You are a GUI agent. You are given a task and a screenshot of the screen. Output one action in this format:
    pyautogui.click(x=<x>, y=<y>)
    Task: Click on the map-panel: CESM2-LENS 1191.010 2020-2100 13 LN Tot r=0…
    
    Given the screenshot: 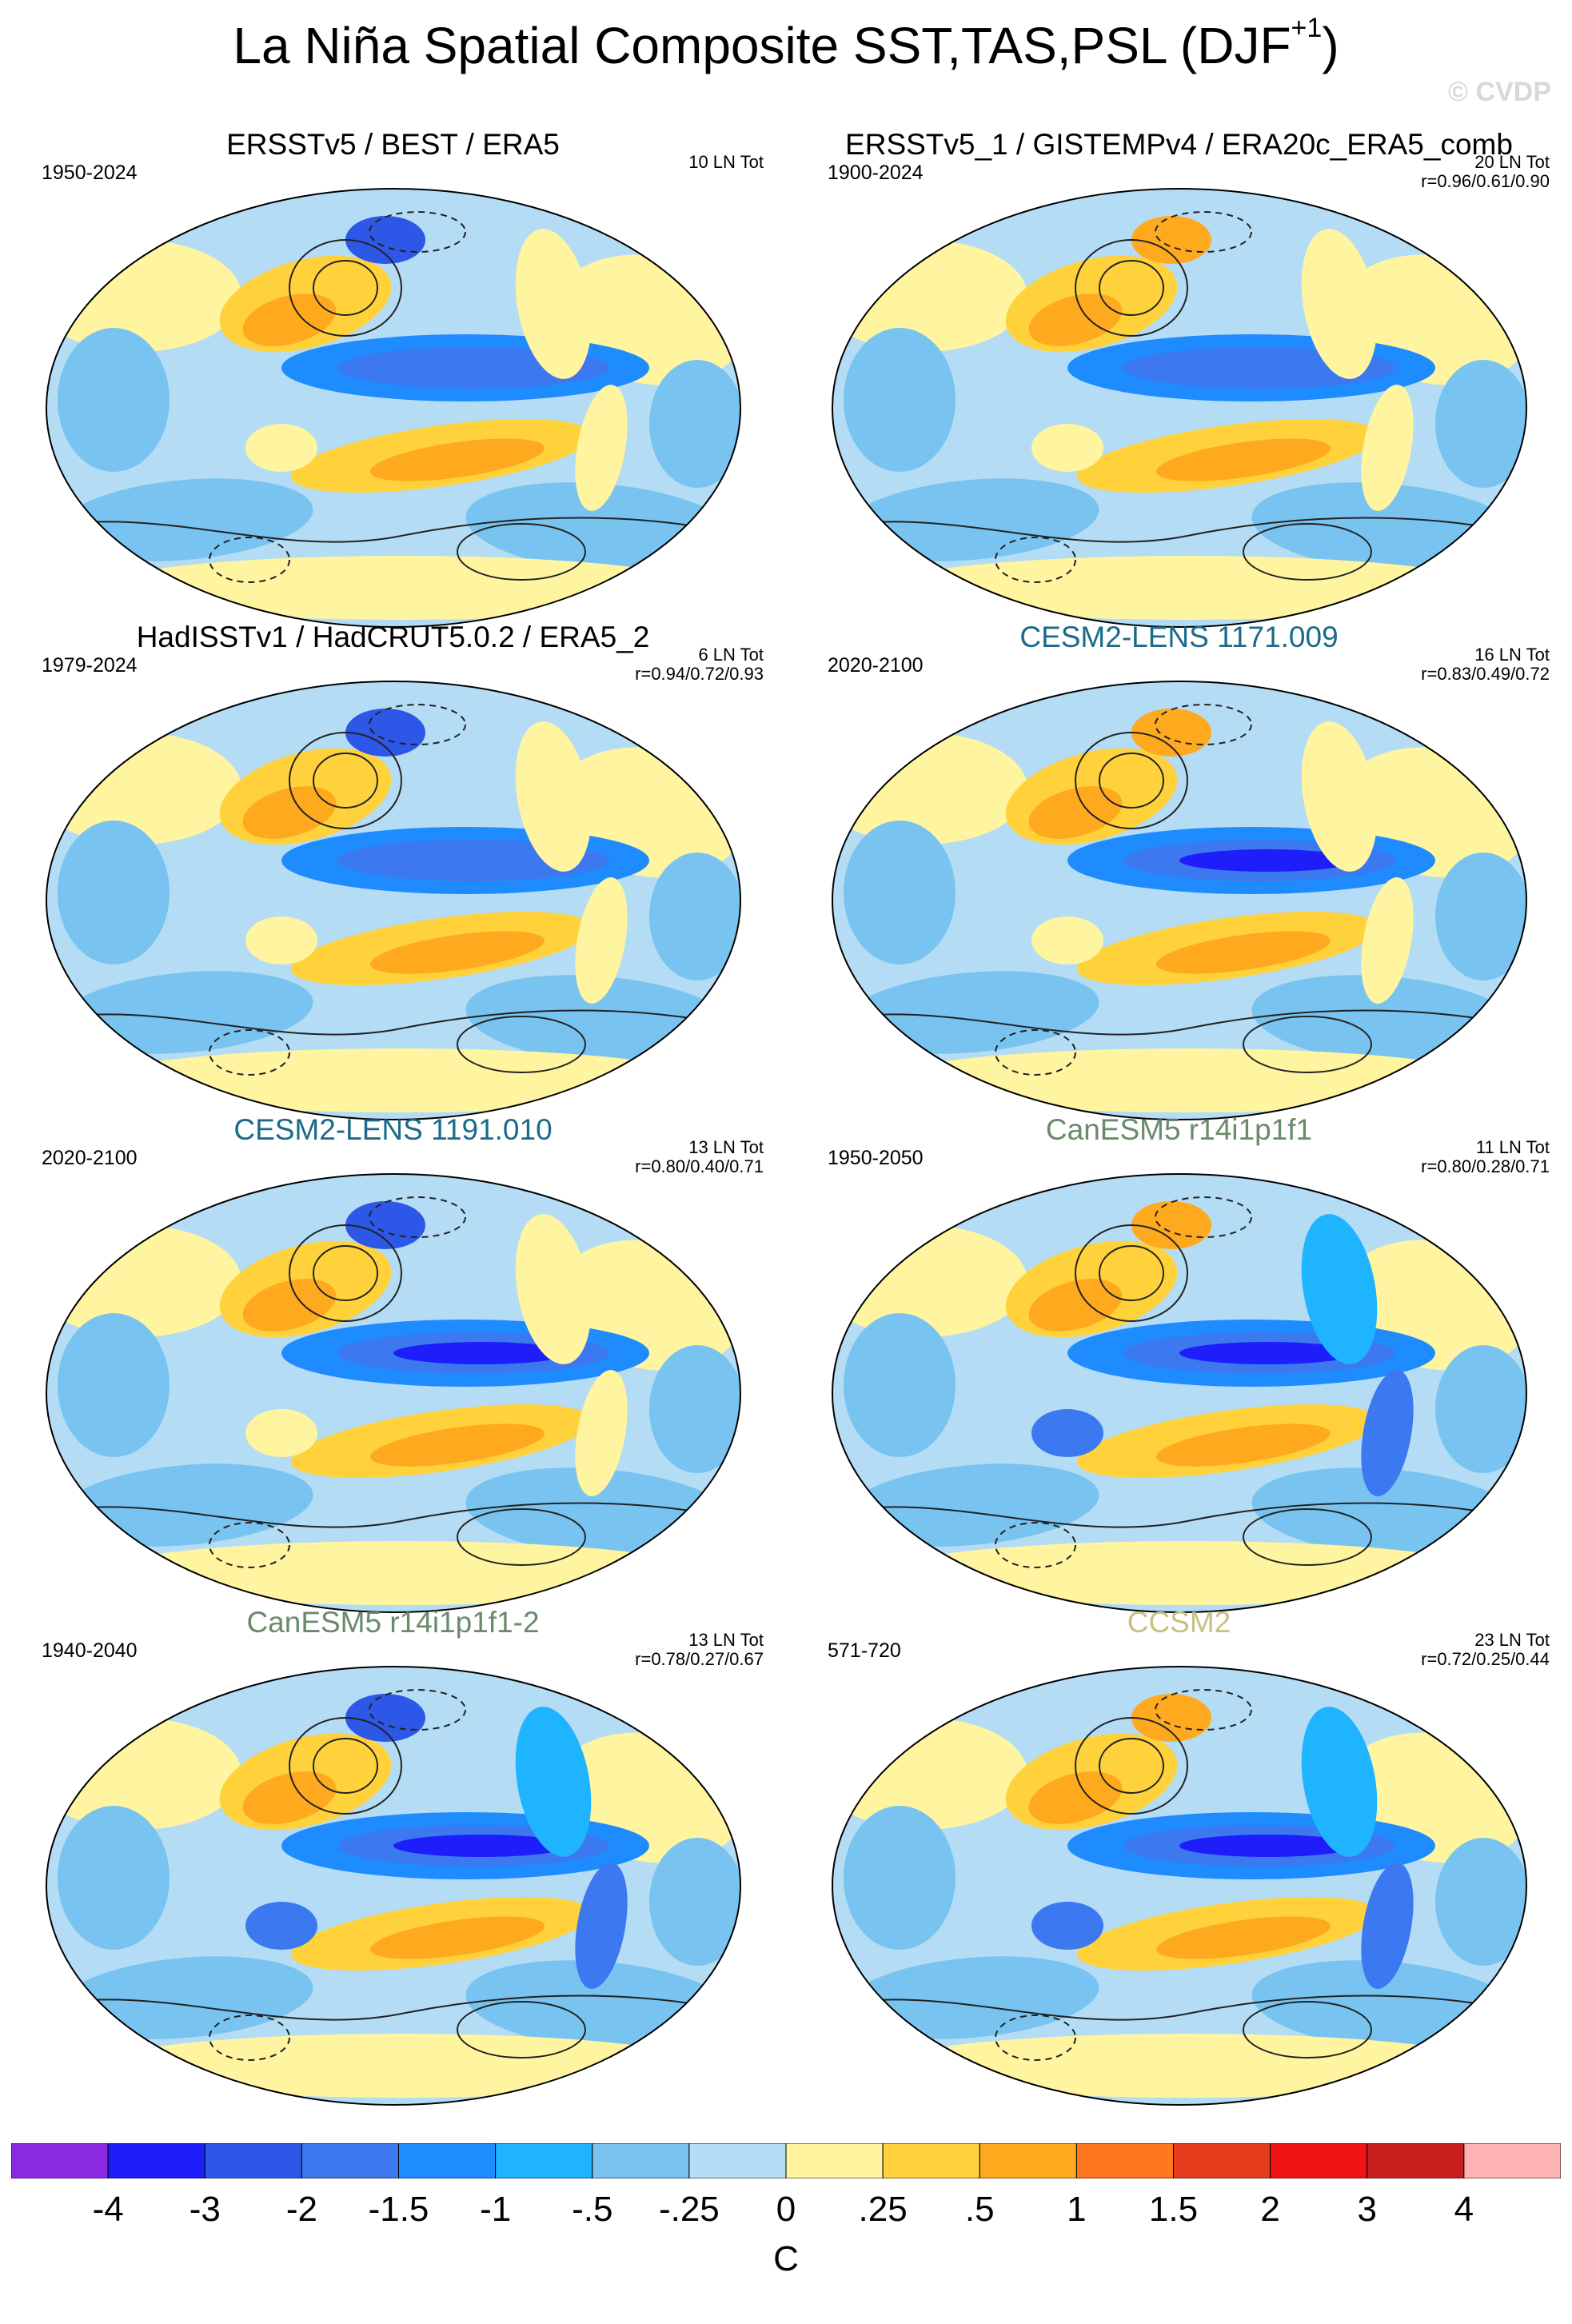 What is the action you would take?
    pyautogui.click(x=393, y=1377)
    